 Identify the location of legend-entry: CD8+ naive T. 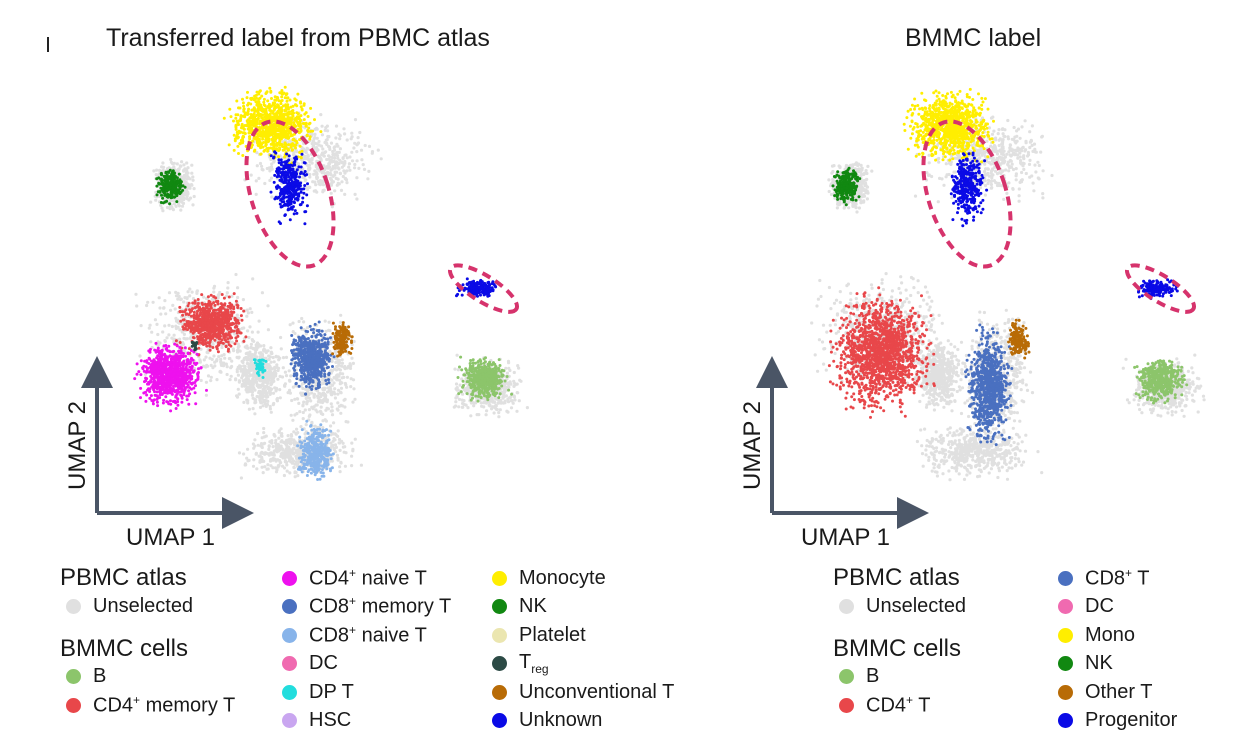
(363, 635).